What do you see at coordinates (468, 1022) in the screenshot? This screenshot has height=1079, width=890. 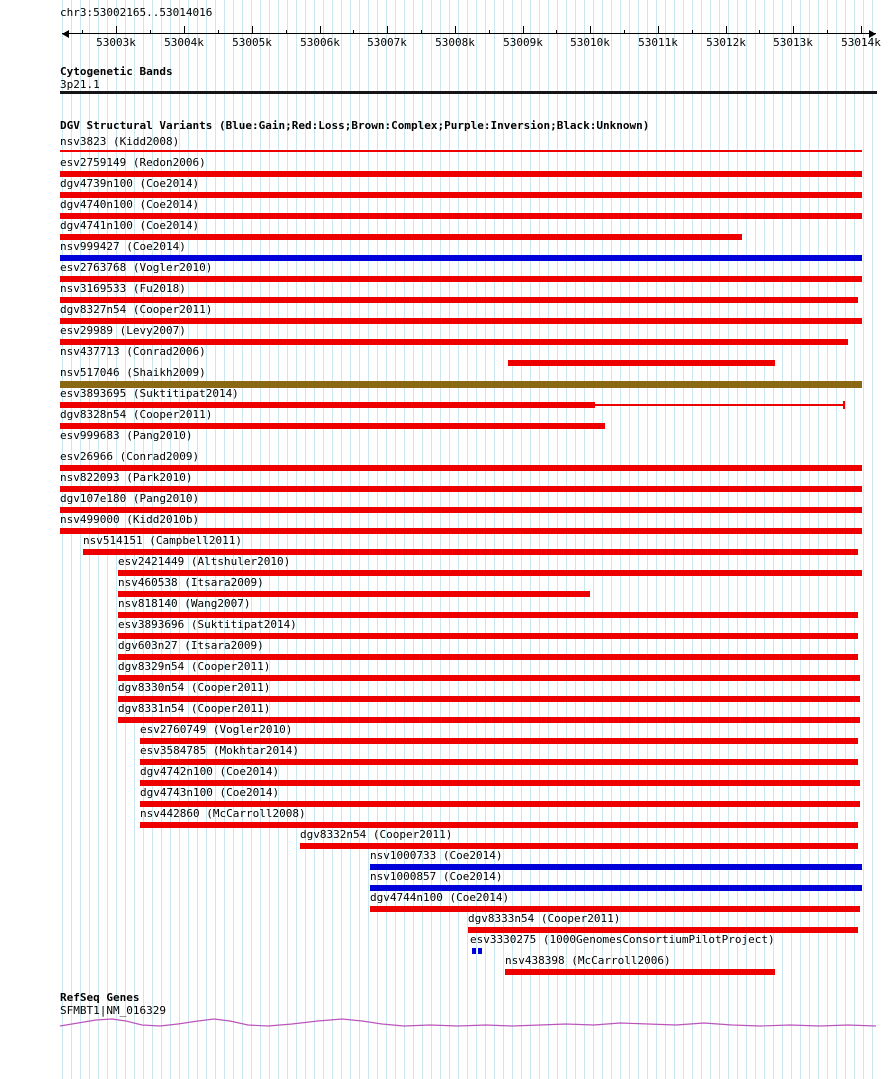 I see `gene-curve-path` at bounding box center [468, 1022].